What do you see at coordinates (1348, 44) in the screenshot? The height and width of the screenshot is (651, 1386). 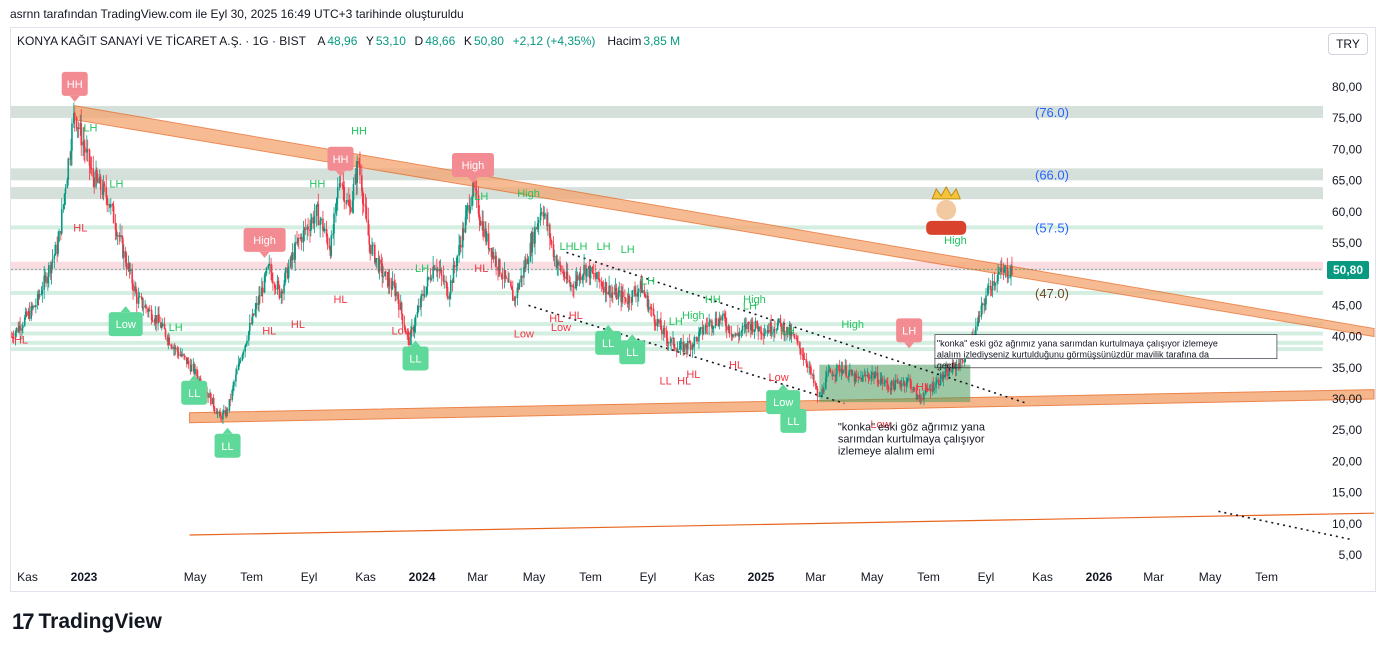 I see `currency-button: TRY` at bounding box center [1348, 44].